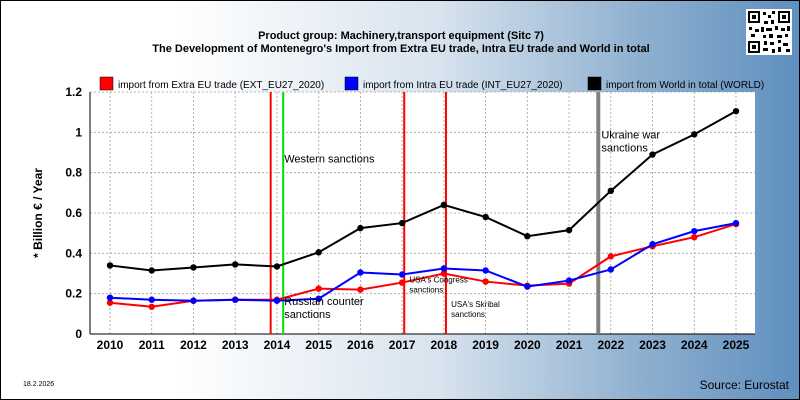  Describe the element at coordinates (324, 302) in the screenshot. I see `annotation-russian: Russian counter` at that location.